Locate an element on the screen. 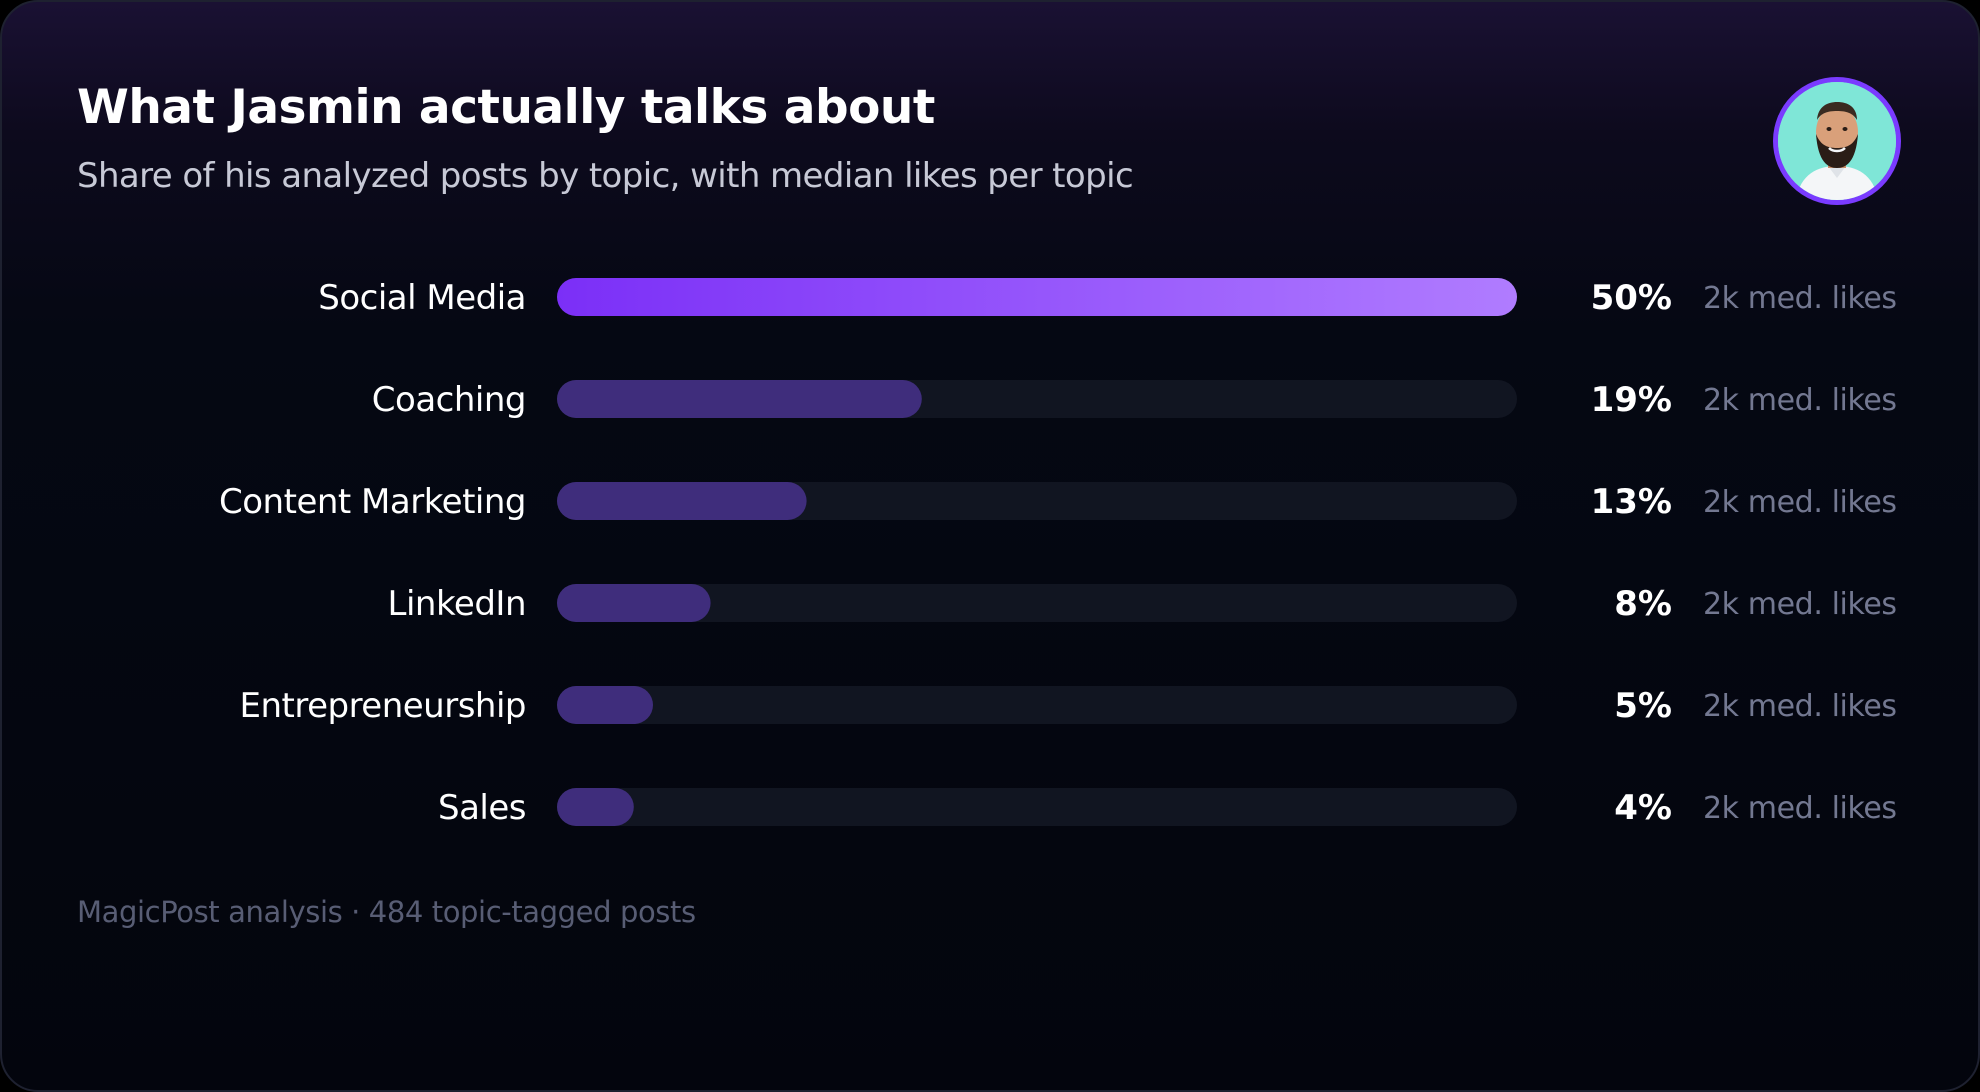  median-likes-label-coaching: 2k med. likes is located at coordinates (1800, 400).